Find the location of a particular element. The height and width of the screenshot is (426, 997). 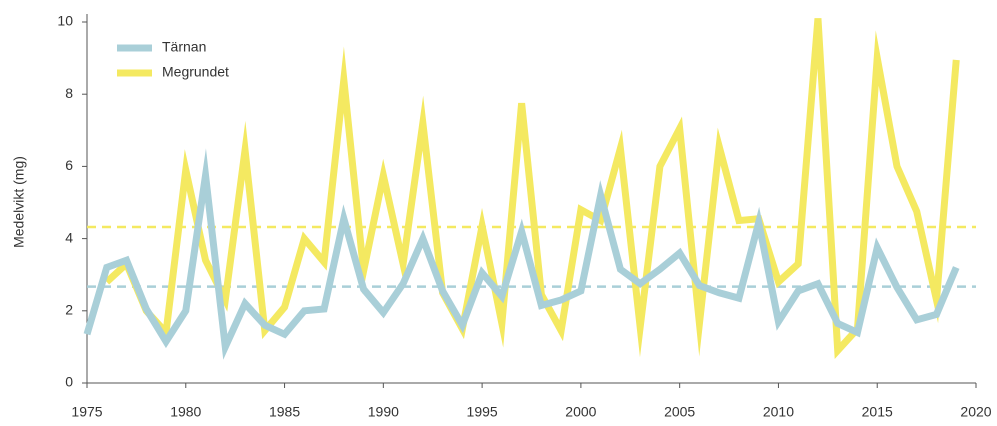

legend-label: Megrundet is located at coordinates (195, 72).